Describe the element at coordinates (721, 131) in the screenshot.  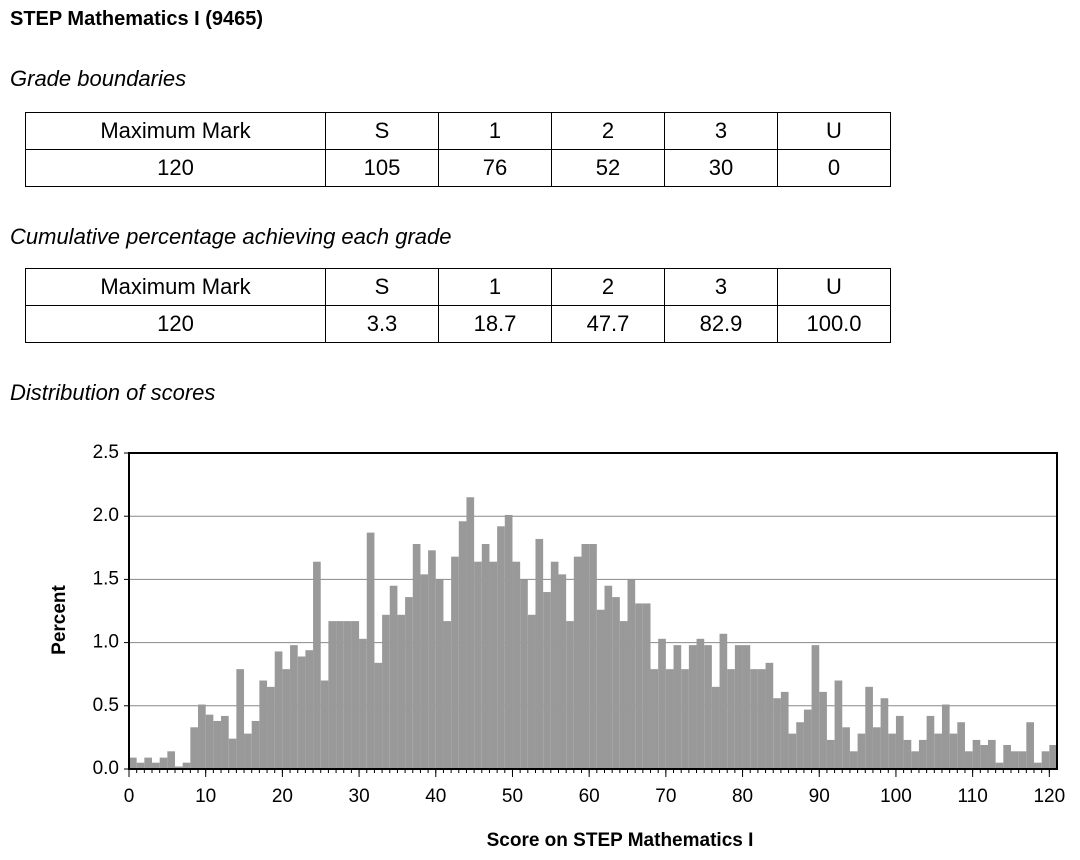
I see `cell: 3` at that location.